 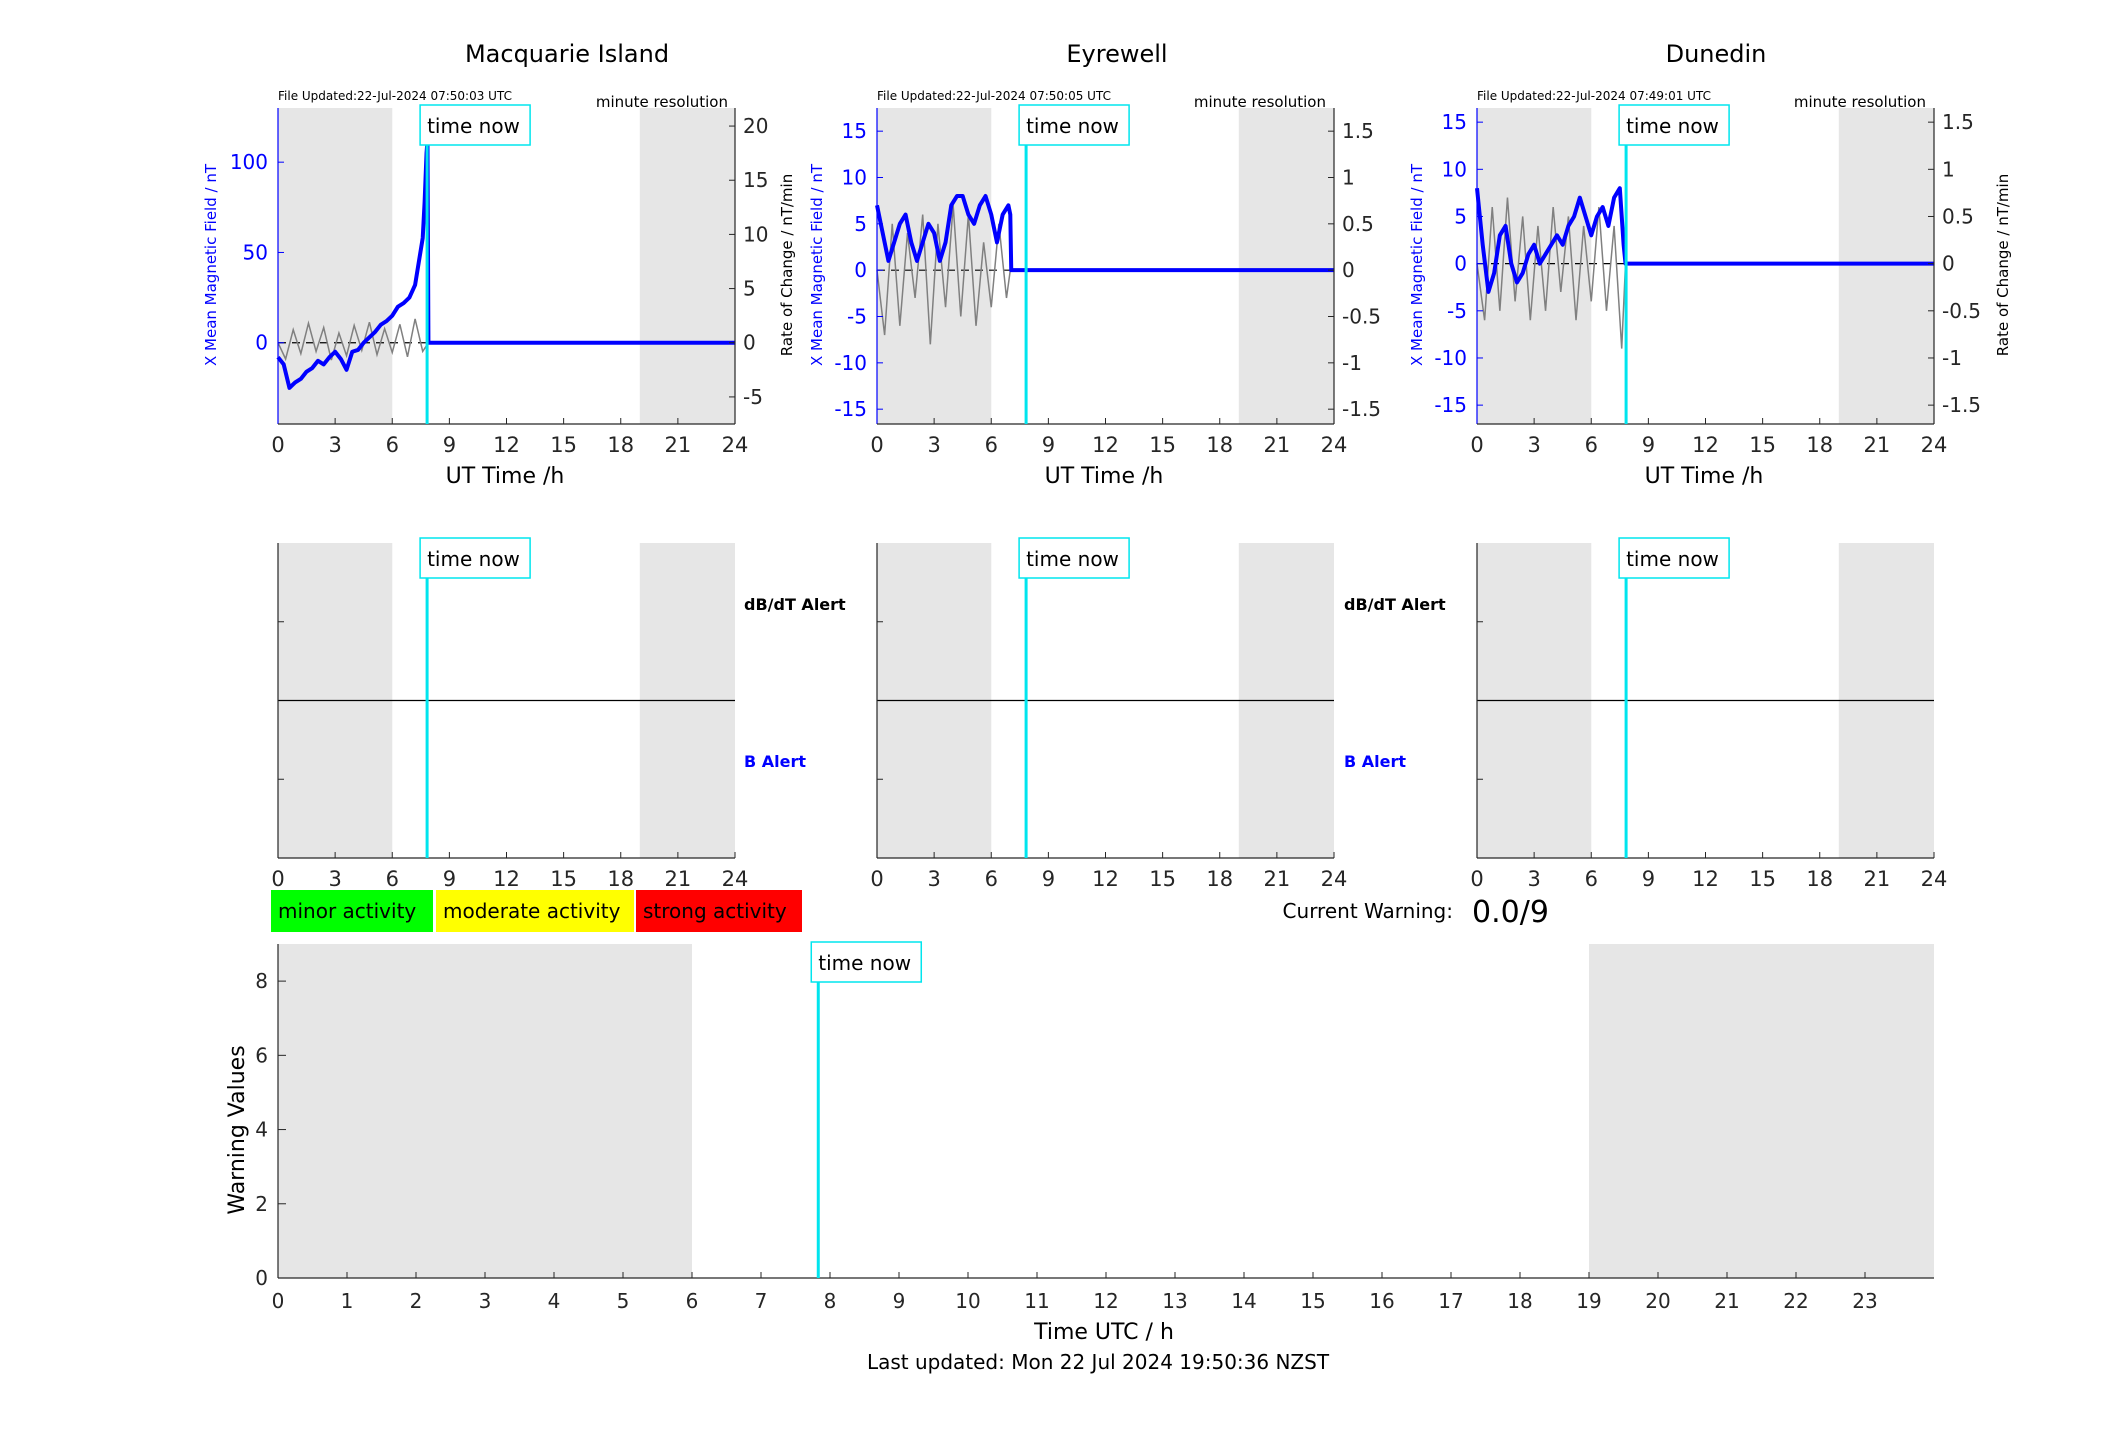 What do you see at coordinates (1591, 879) in the screenshot?
I see `x-tick-label-5-2: 6` at bounding box center [1591, 879].